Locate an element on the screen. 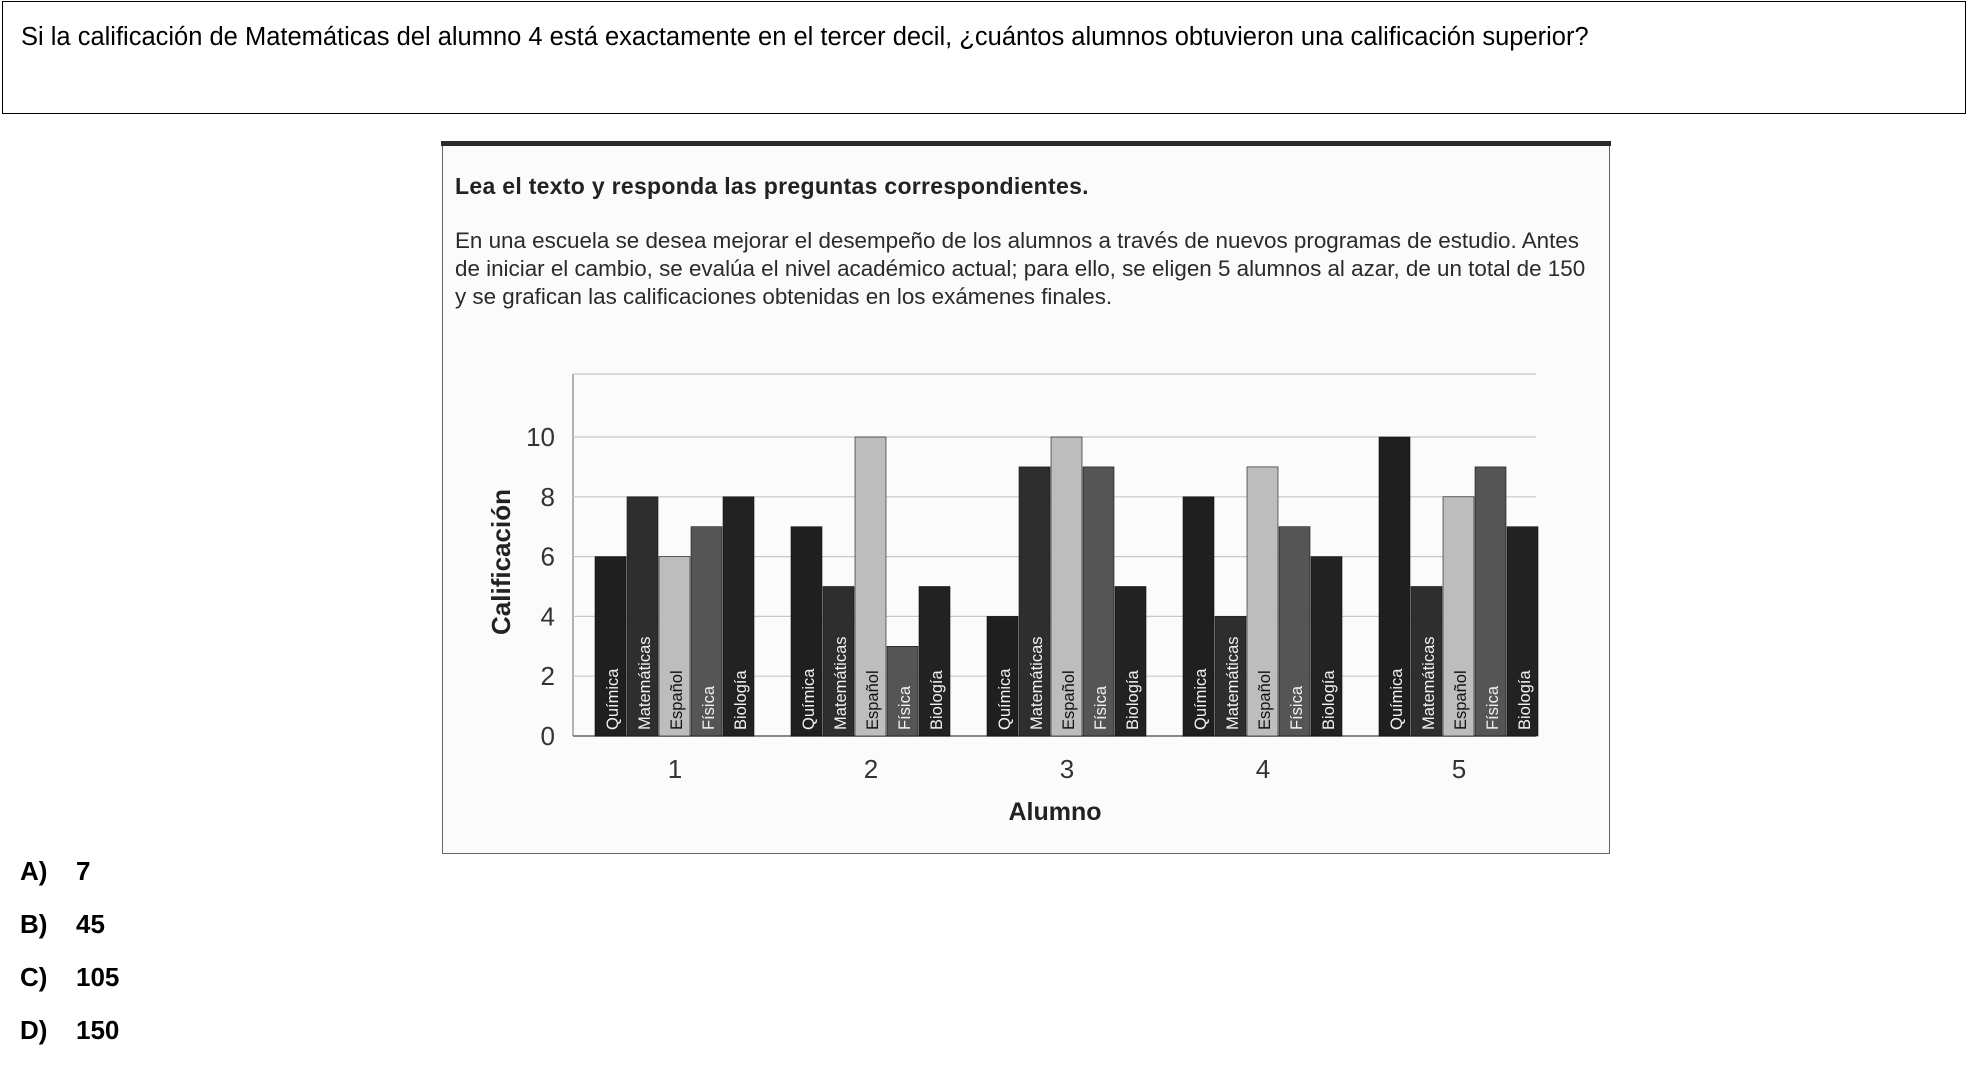 The image size is (1972, 1067). y-tick-label: 6 is located at coordinates (548, 557).